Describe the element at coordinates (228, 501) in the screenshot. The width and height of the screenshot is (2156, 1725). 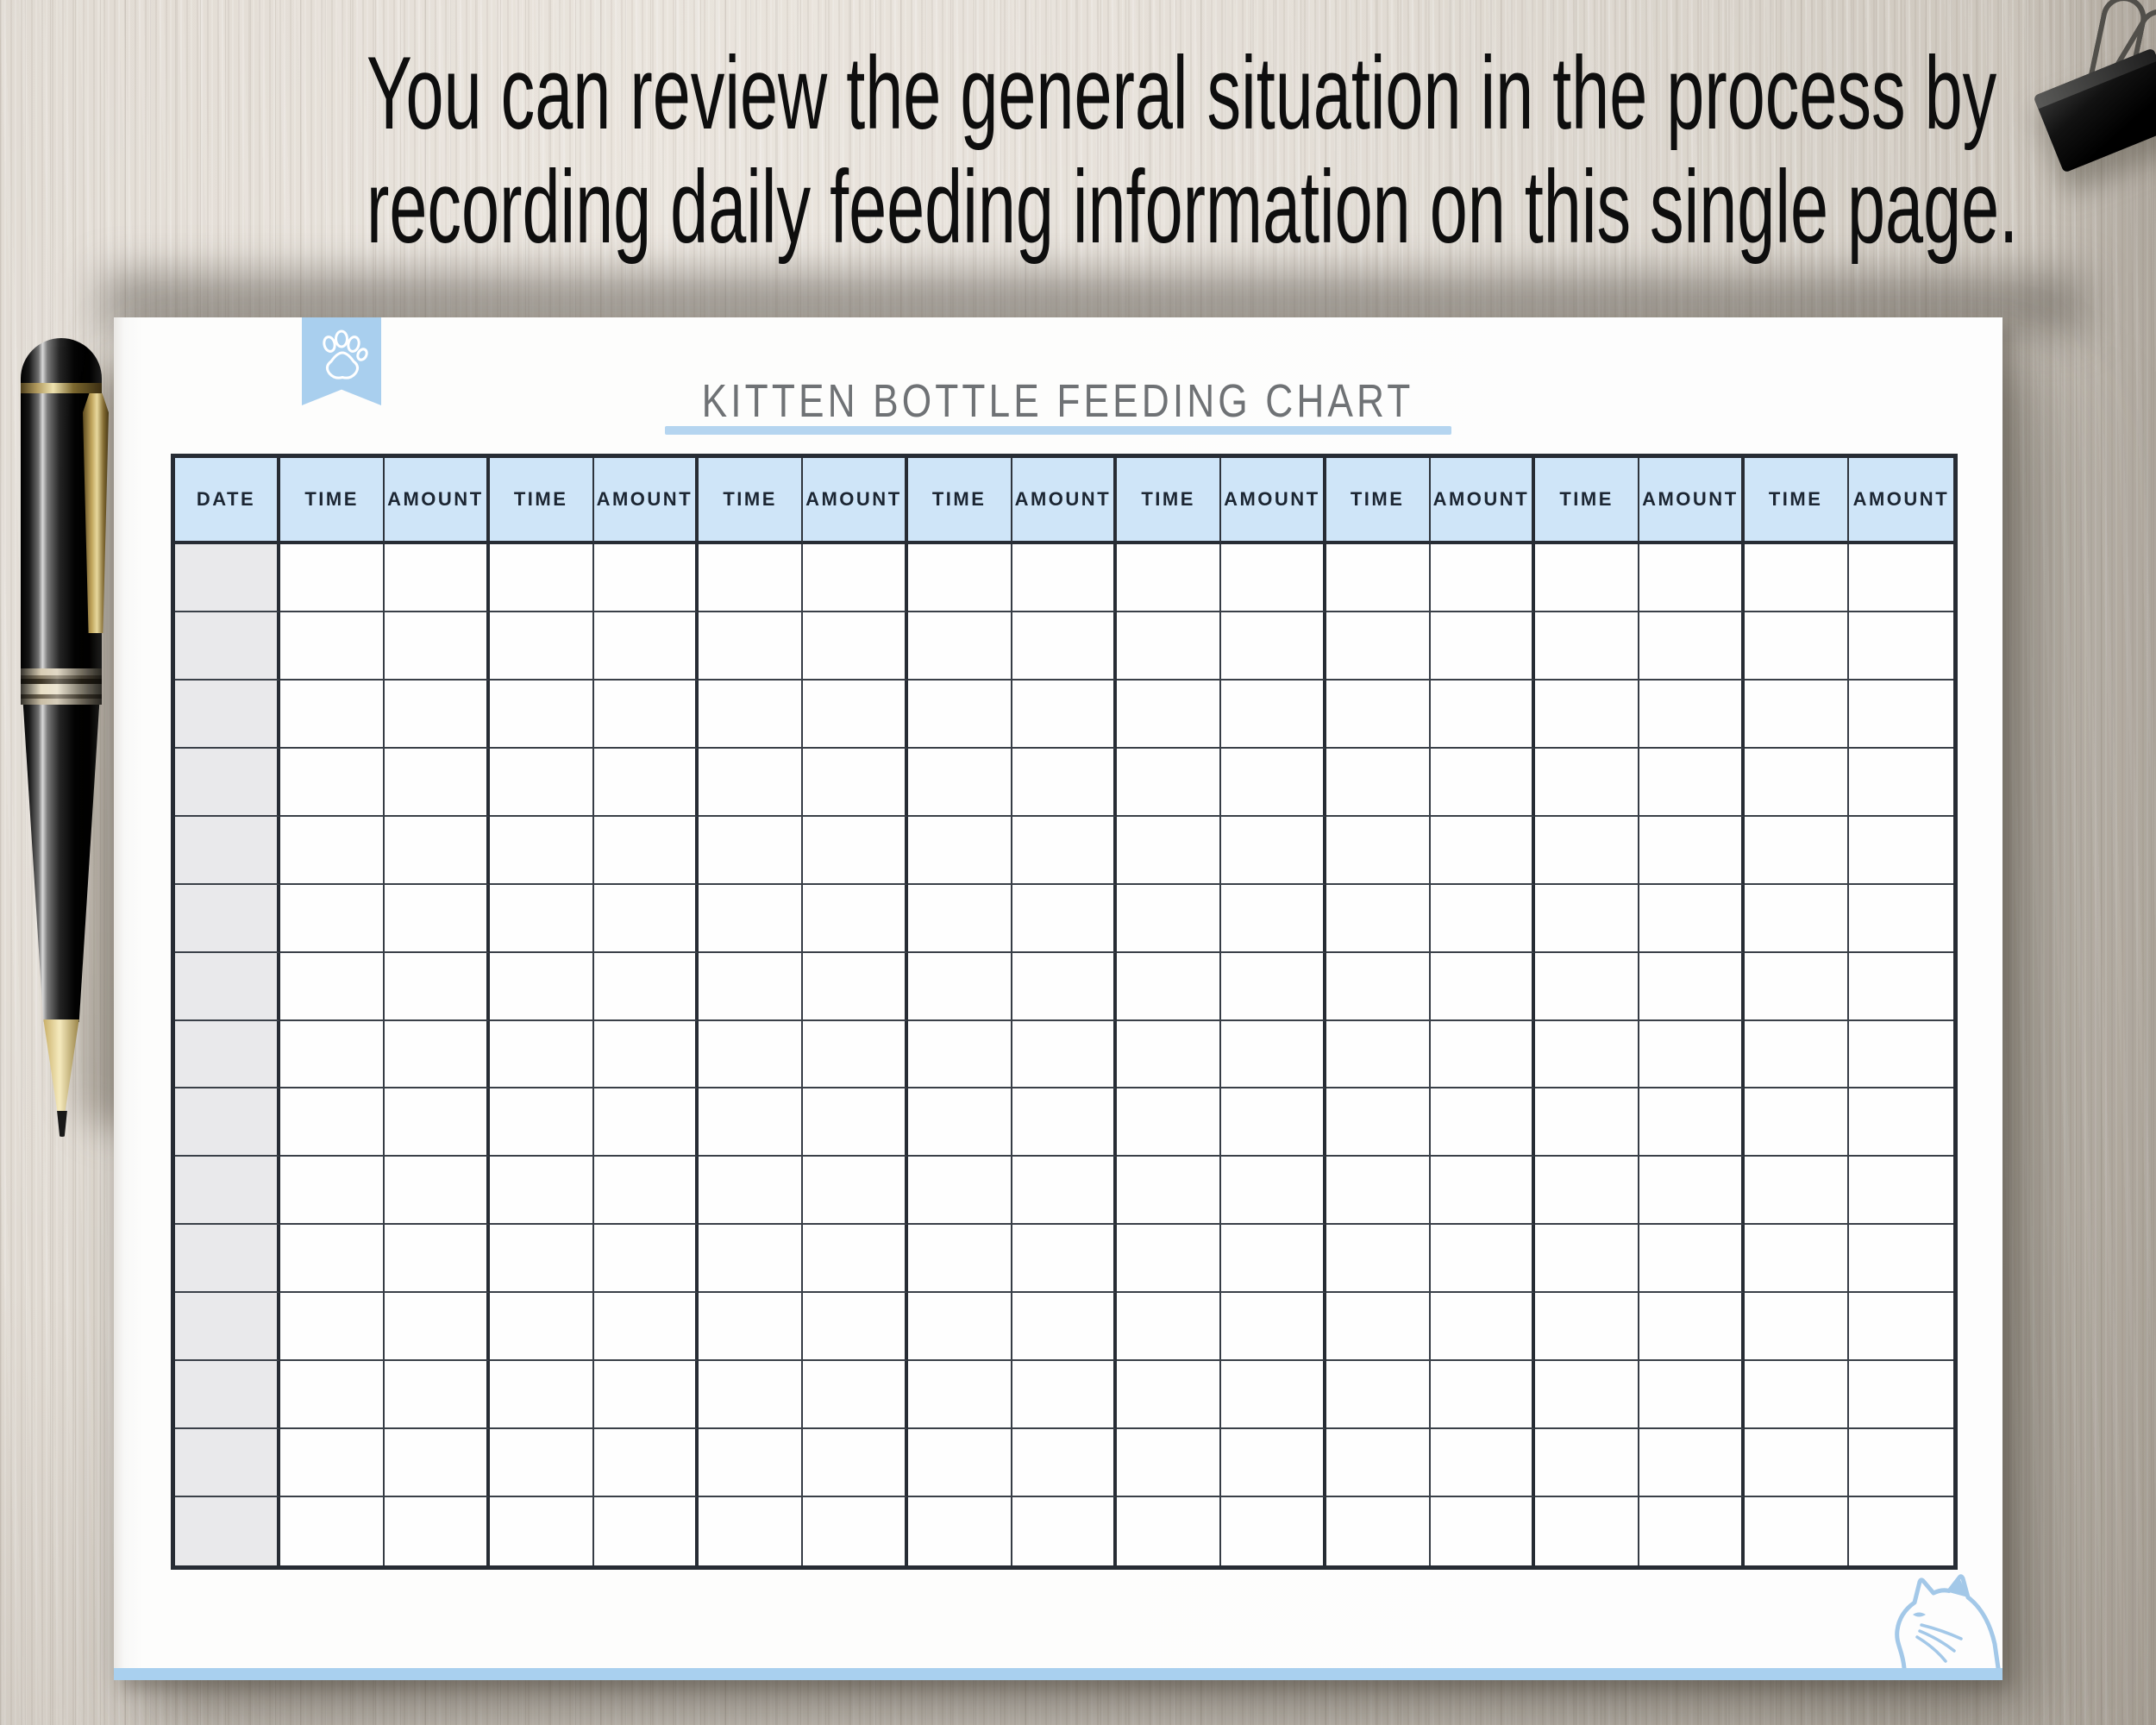
I see `header-cell-date: DATE` at that location.